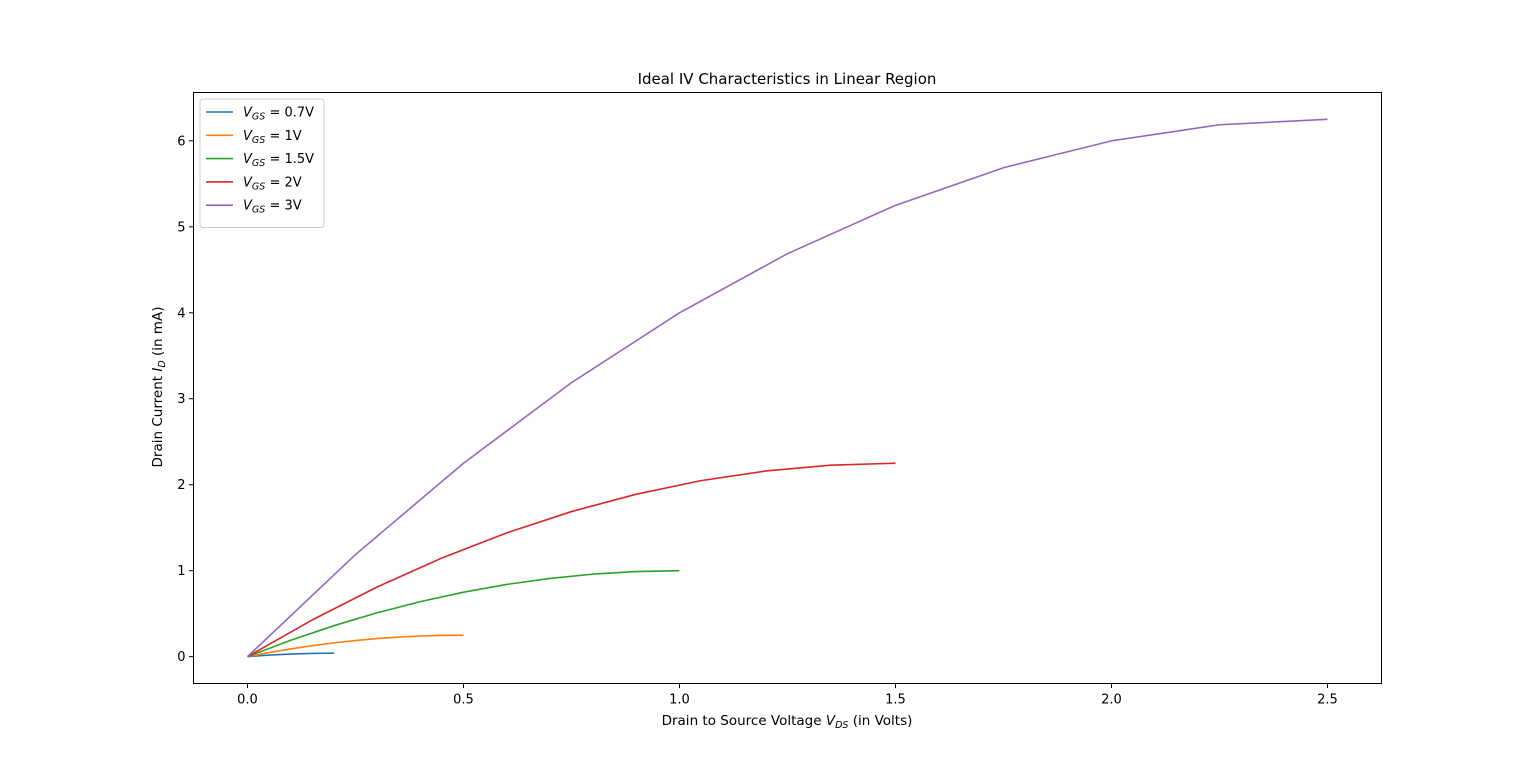  What do you see at coordinates (1327, 700) in the screenshot?
I see `x-tick-label: 2.5` at bounding box center [1327, 700].